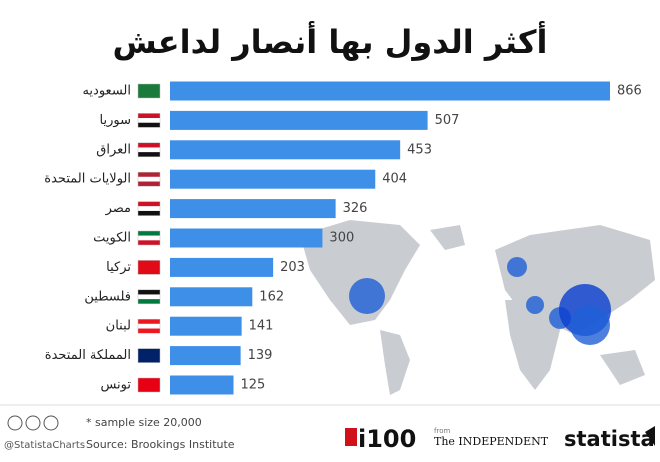  What do you see at coordinates (88, 355) in the screenshot?
I see `category-label: المملكة المتحدة` at bounding box center [88, 355].